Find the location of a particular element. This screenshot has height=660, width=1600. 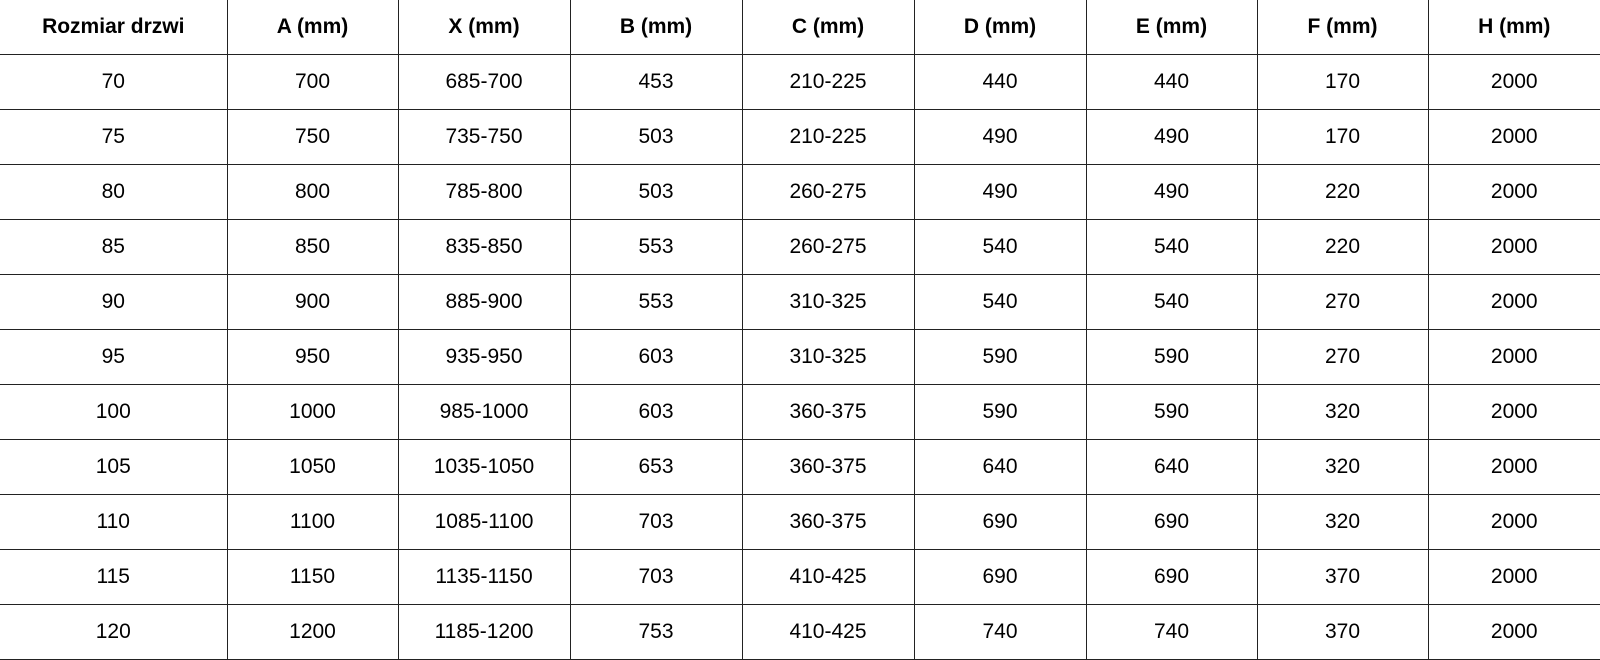

table-cell: 100 is located at coordinates (114, 412).